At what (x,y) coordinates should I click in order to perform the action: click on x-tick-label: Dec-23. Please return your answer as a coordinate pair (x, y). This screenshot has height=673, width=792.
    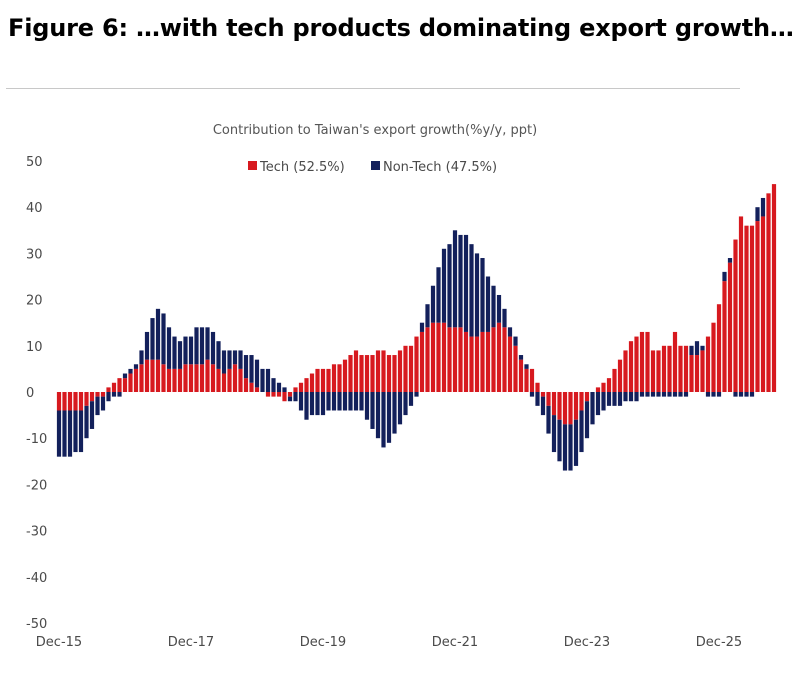
    Looking at the image, I should click on (587, 642).